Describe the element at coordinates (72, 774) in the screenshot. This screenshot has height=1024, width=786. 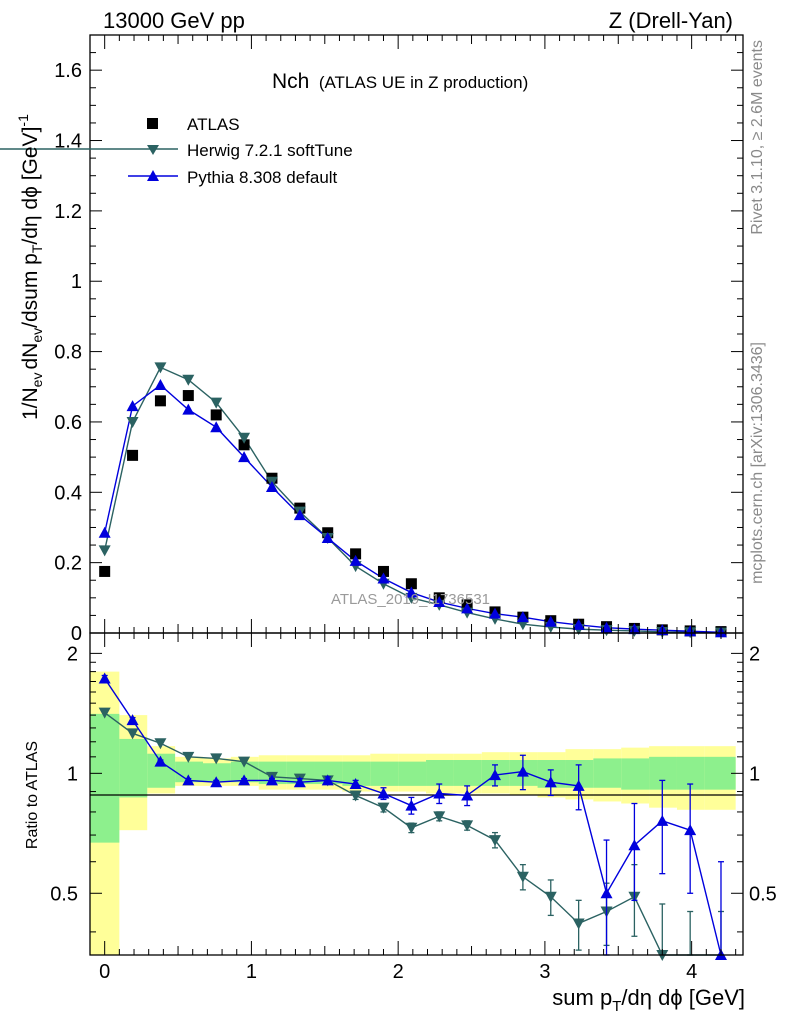
I see `ratio-ytick-label-left: 1` at that location.